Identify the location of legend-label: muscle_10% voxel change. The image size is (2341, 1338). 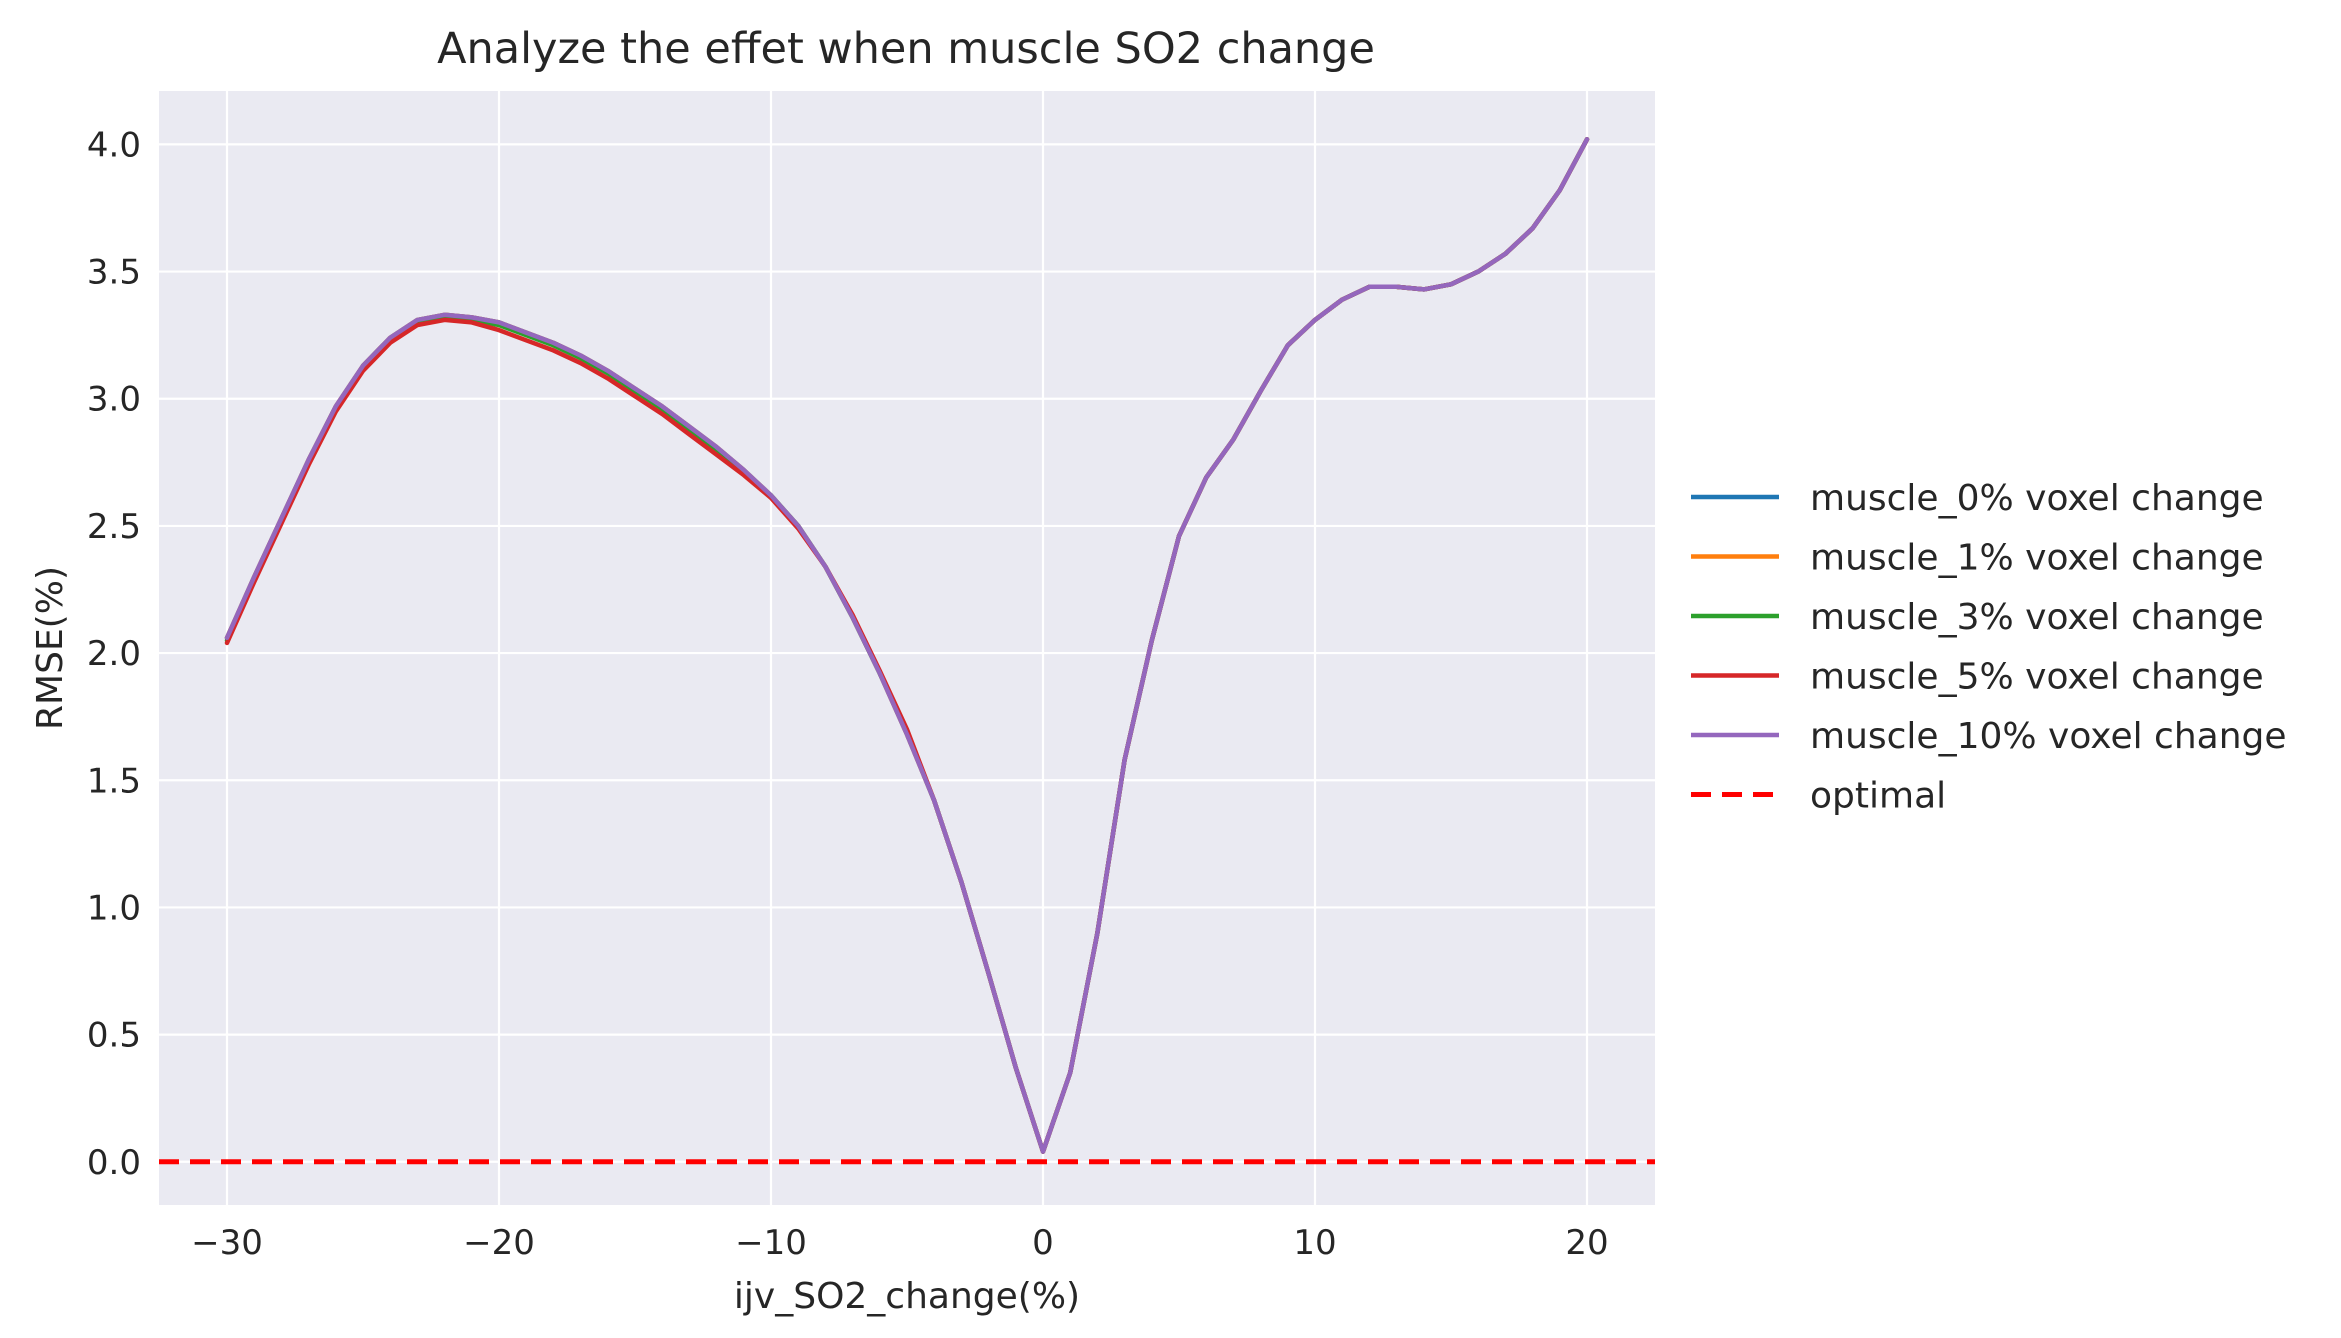
(2048, 736).